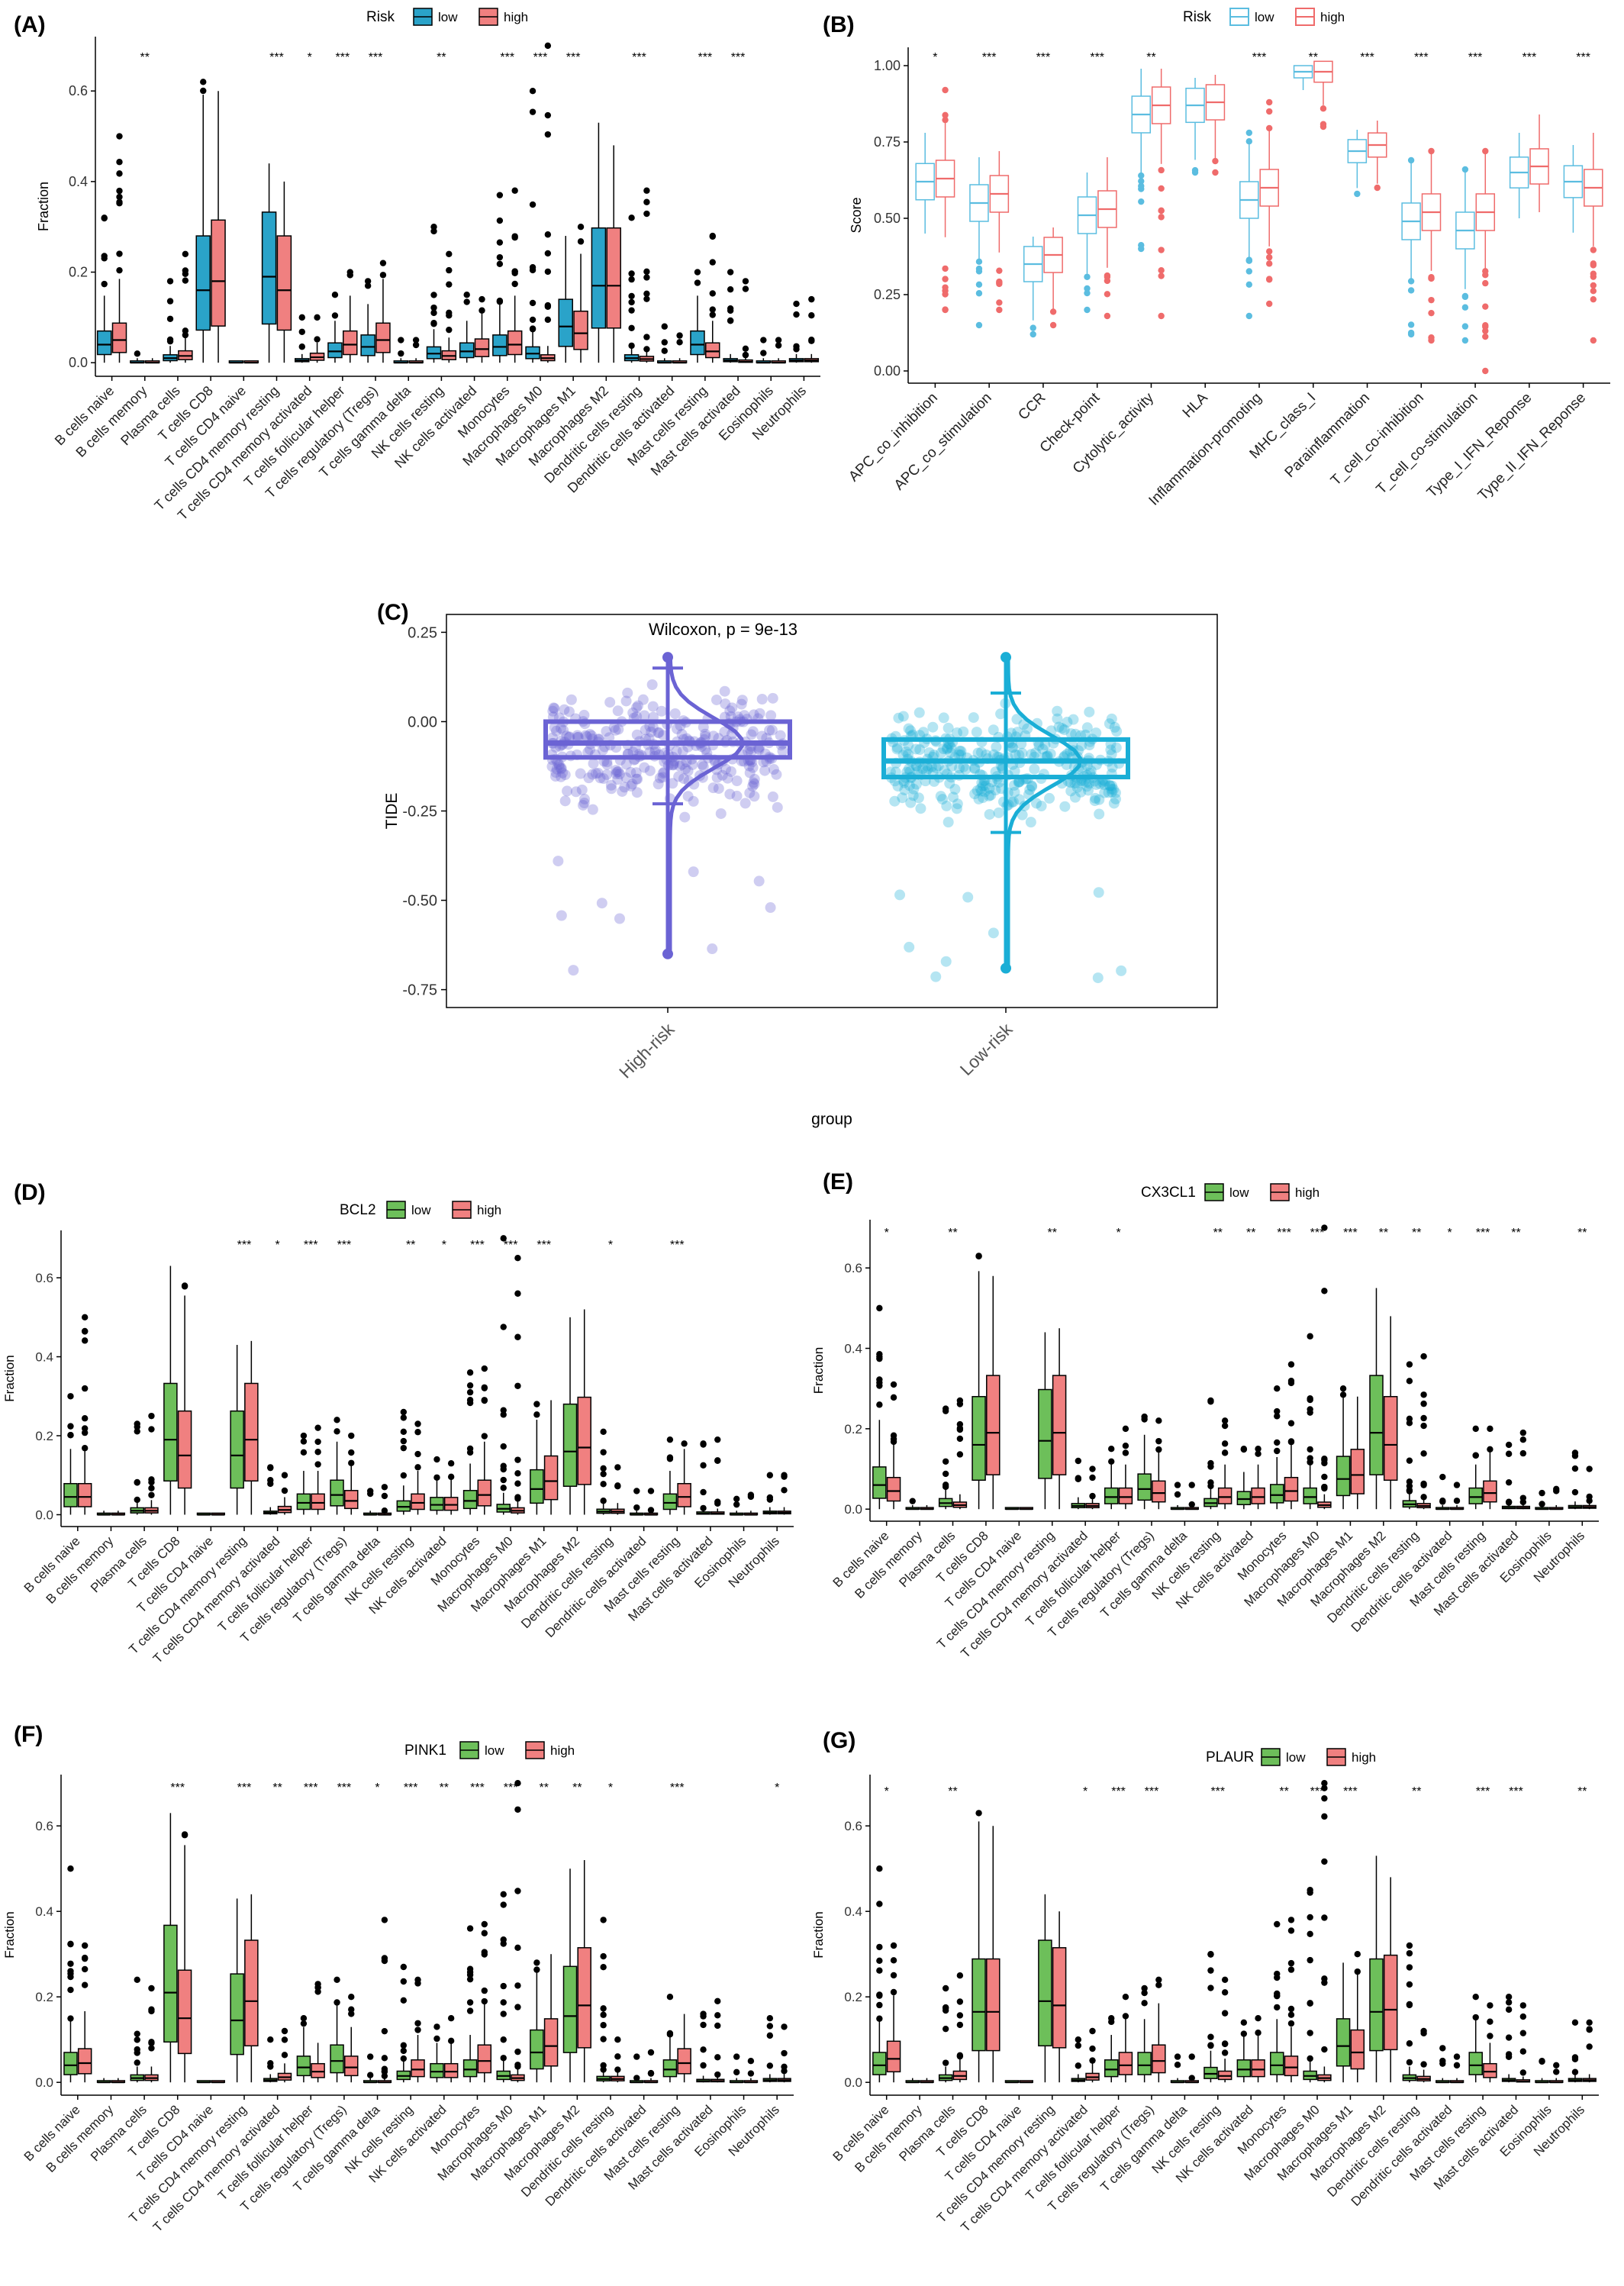 This screenshot has width=1624, height=2286. What do you see at coordinates (646, 1982) in the screenshot?
I see `category-group: Mast cells resting***` at bounding box center [646, 1982].